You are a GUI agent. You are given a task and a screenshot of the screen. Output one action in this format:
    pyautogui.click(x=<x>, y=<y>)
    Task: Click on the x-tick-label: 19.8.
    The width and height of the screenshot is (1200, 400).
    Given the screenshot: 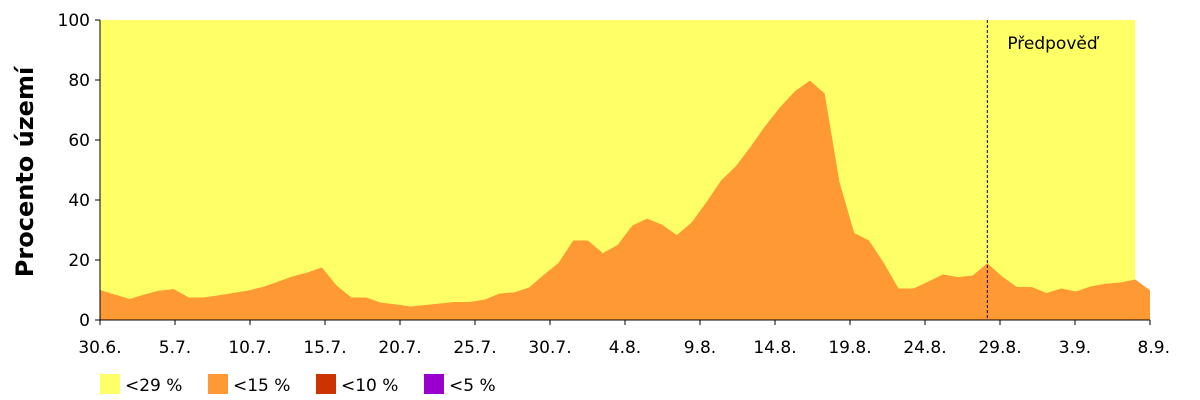 What is the action you would take?
    pyautogui.click(x=849, y=348)
    